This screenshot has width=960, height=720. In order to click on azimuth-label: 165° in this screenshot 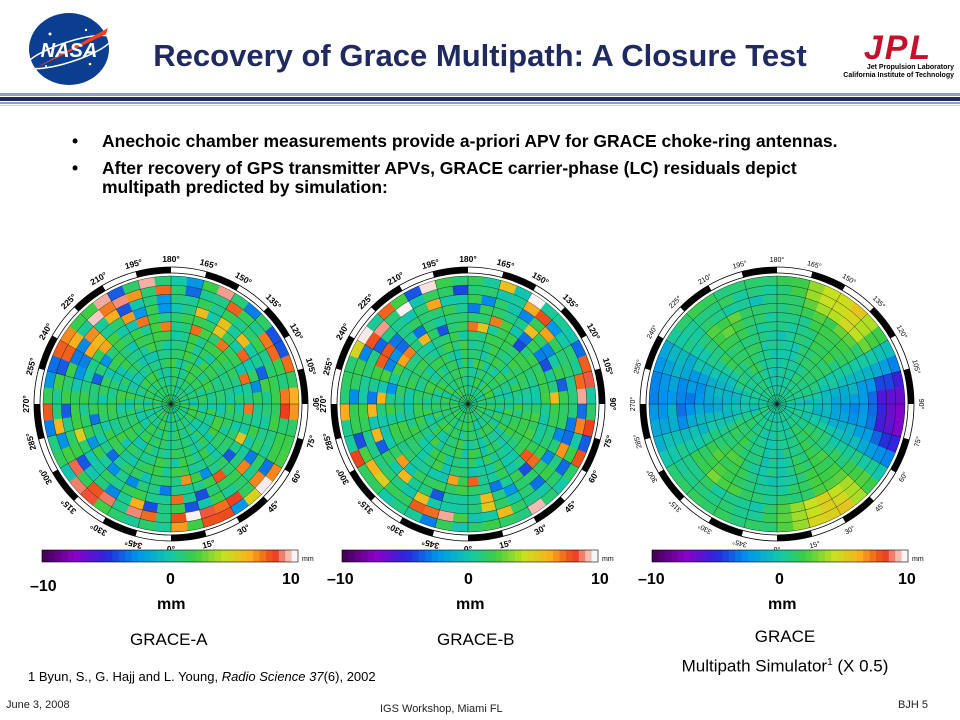, I will do `click(506, 264)`.